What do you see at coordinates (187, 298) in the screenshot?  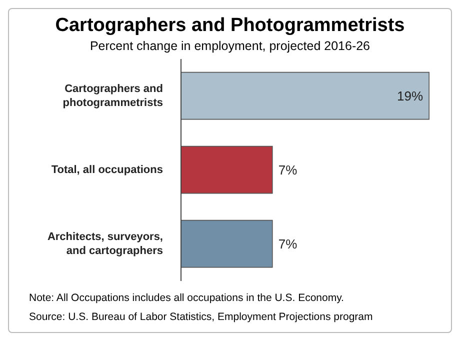 I see `text: Note: All Occupations includes all occupations in the U.S. Economy.` at bounding box center [187, 298].